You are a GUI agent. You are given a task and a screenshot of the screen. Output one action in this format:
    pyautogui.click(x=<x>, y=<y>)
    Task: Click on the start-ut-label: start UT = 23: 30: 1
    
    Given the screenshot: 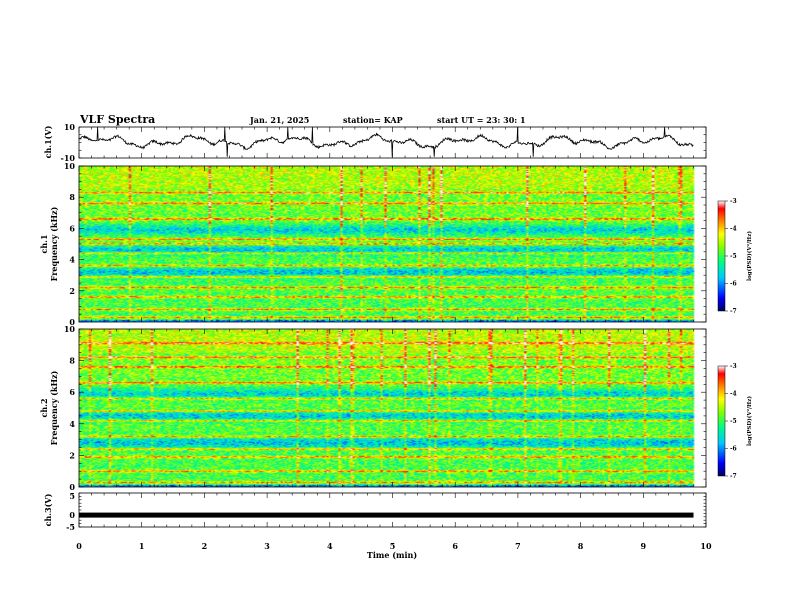 What is the action you would take?
    pyautogui.click(x=481, y=120)
    